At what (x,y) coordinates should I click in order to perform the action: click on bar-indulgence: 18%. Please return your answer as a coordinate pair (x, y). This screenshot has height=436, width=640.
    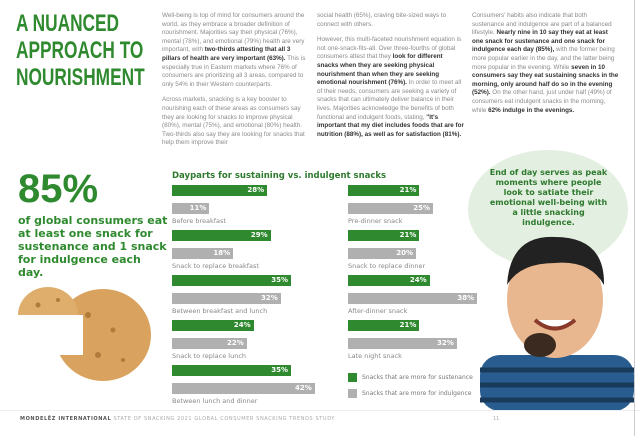
    Looking at the image, I should click on (203, 253).